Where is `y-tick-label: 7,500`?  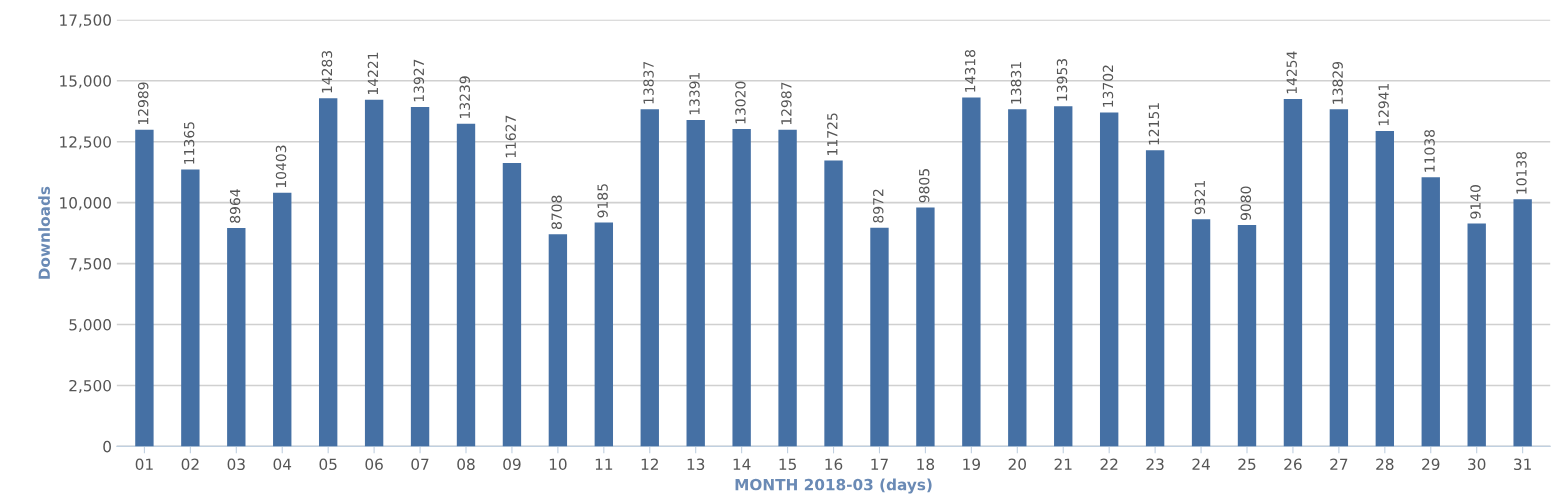
y-tick-label: 7,500 is located at coordinates (90, 265).